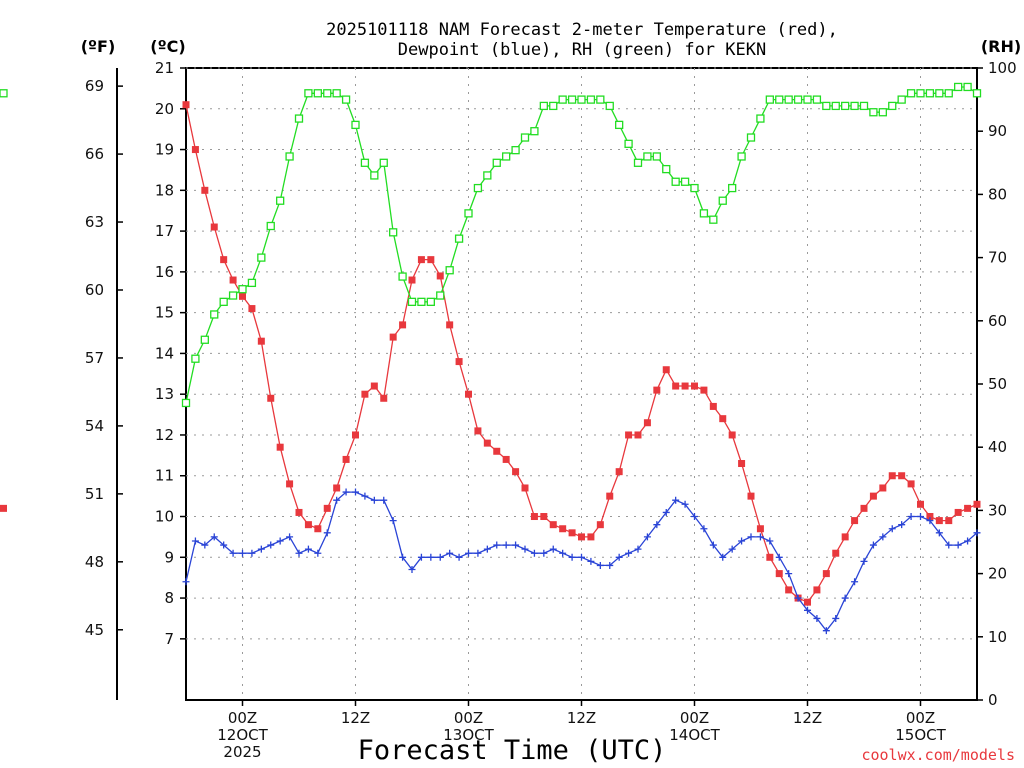 The height and width of the screenshot is (768, 1024). Describe the element at coordinates (582, 50) in the screenshot. I see `chart-title-line-2: Dewpoint (blue), RH (green) for KEKN` at that location.